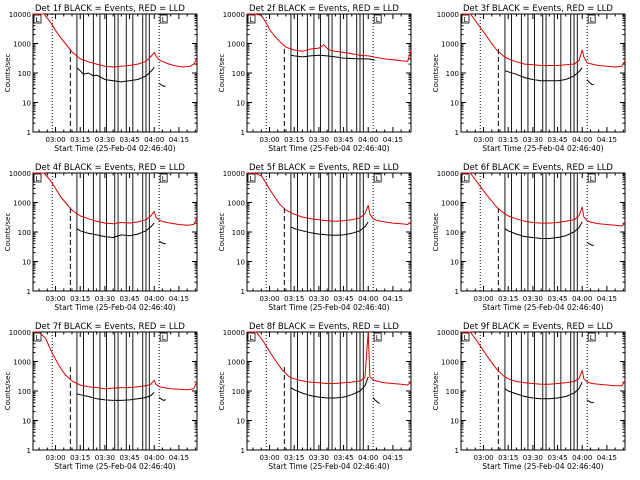 This screenshot has width=640, height=480. I want to click on panel-title: Det 5f BLACK = Events, RED = LLD, so click(324, 168).